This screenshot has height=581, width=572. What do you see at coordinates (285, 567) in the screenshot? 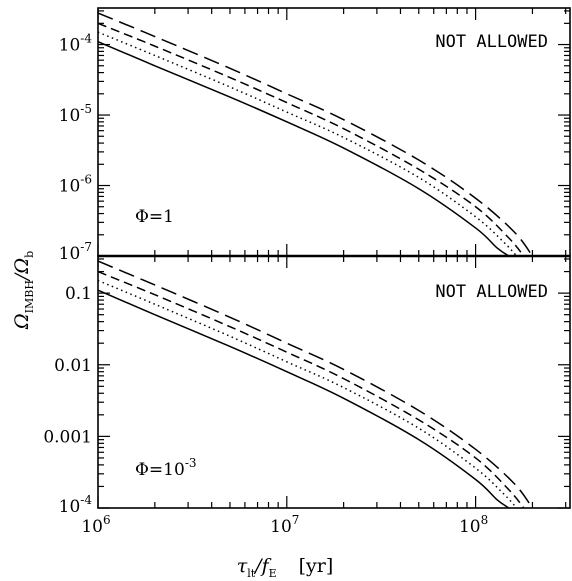
I see `x-axis-title: τlt/fE [yr]` at bounding box center [285, 567].